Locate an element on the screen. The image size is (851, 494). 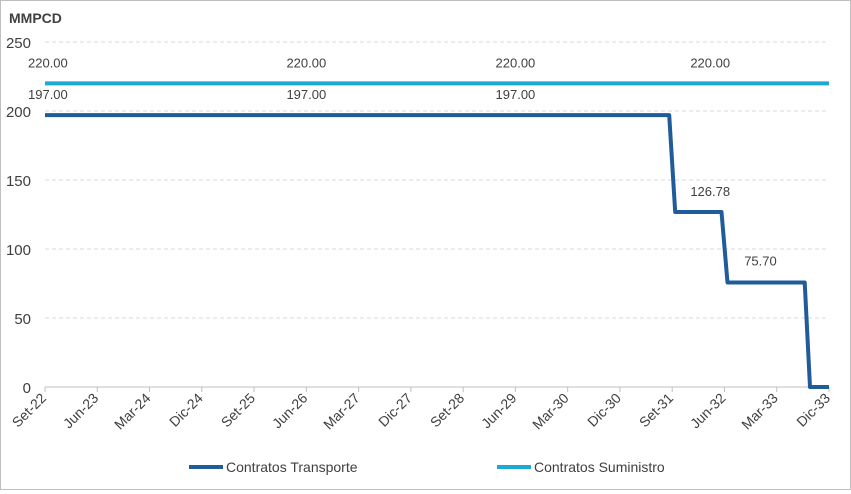
legend: Contratos Transporte Contratos Suministro is located at coordinates (427, 467).